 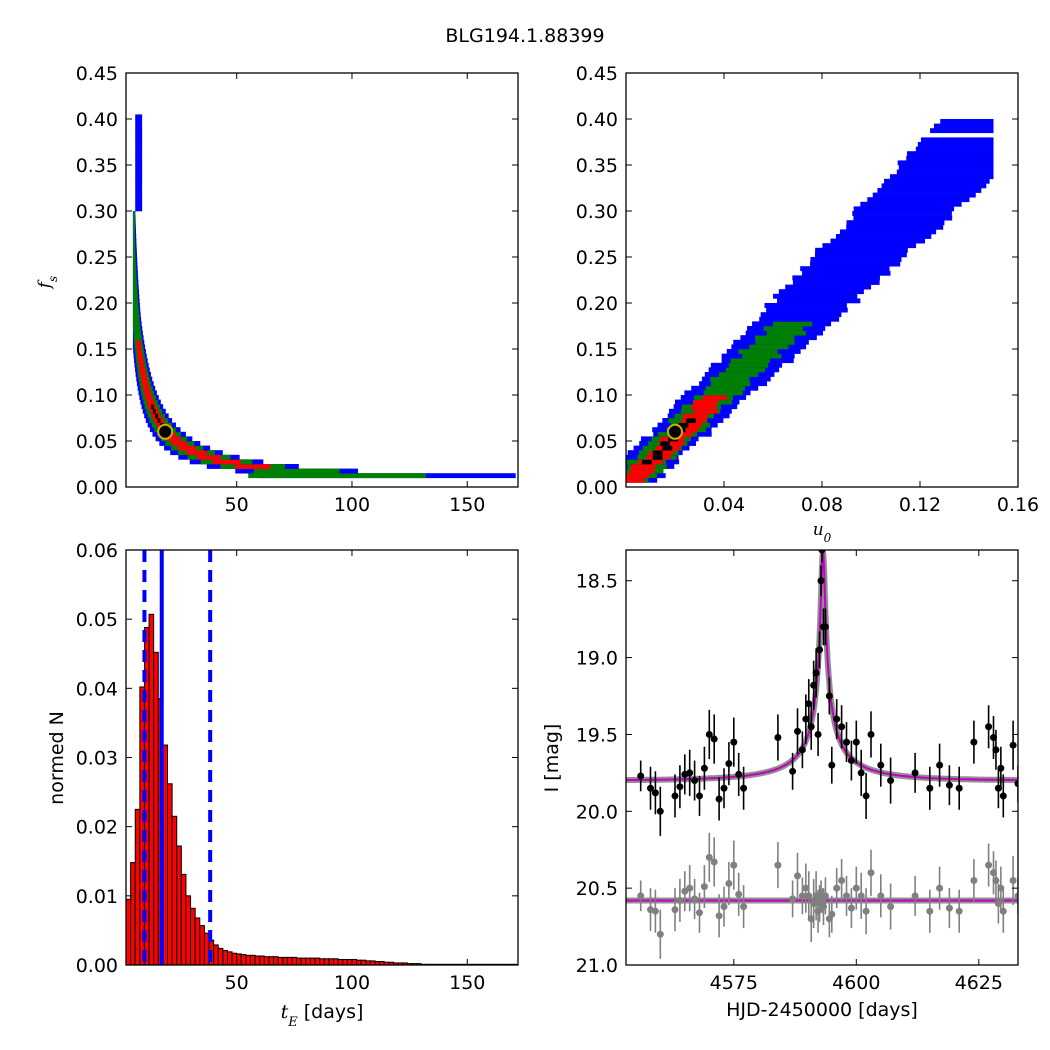 I want to click on tl-ytick-label: 0.45, so click(x=97, y=74).